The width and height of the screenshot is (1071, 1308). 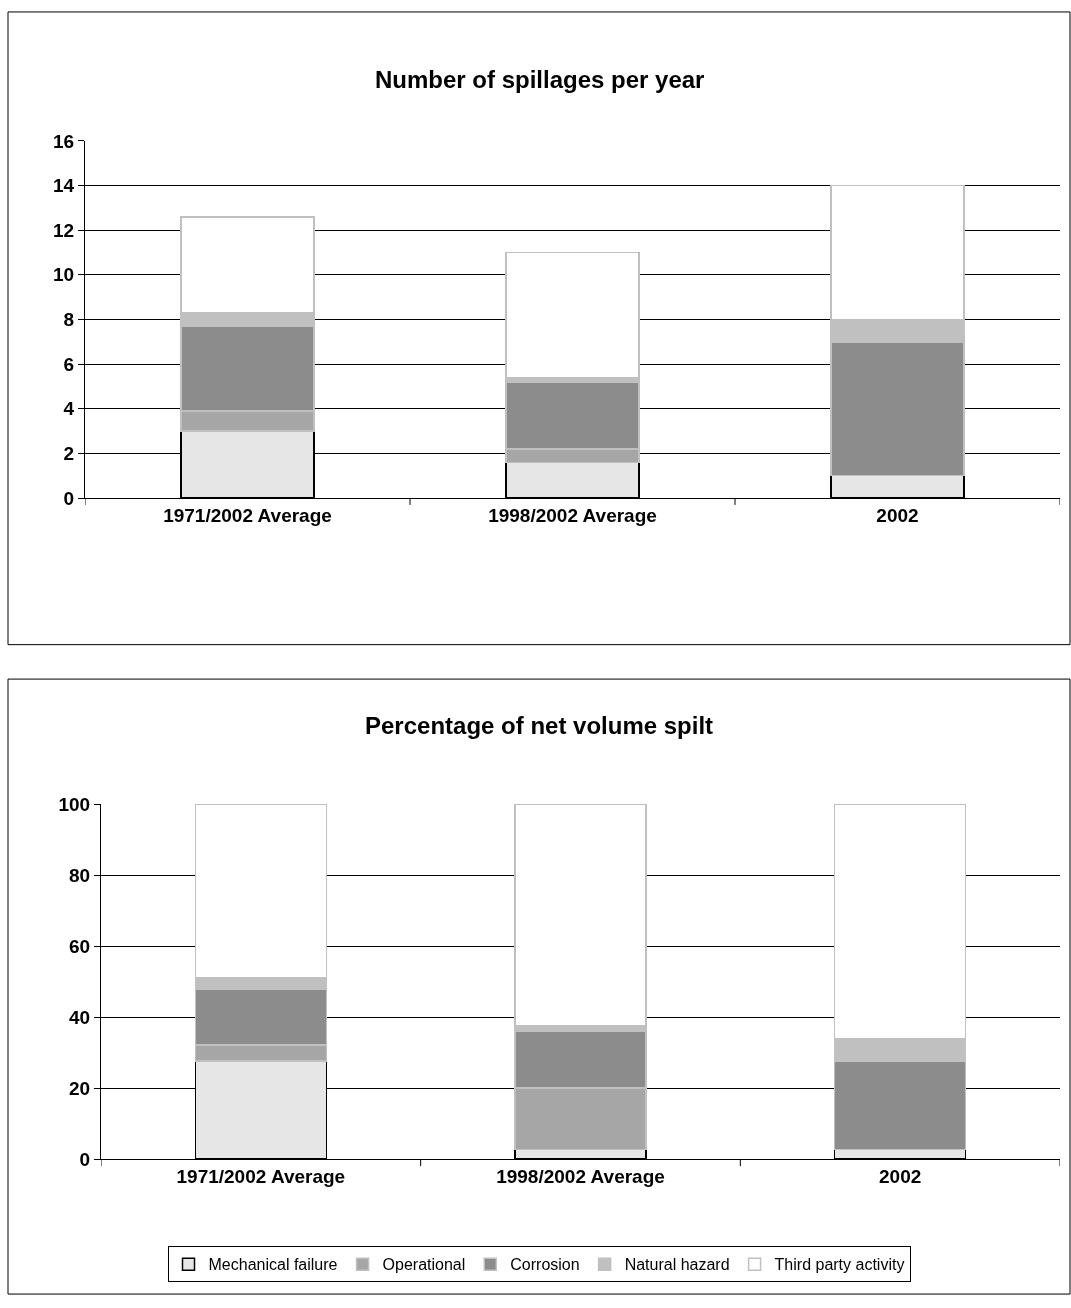 What do you see at coordinates (80, 1017) in the screenshot?
I see `y-tick-label: 40` at bounding box center [80, 1017].